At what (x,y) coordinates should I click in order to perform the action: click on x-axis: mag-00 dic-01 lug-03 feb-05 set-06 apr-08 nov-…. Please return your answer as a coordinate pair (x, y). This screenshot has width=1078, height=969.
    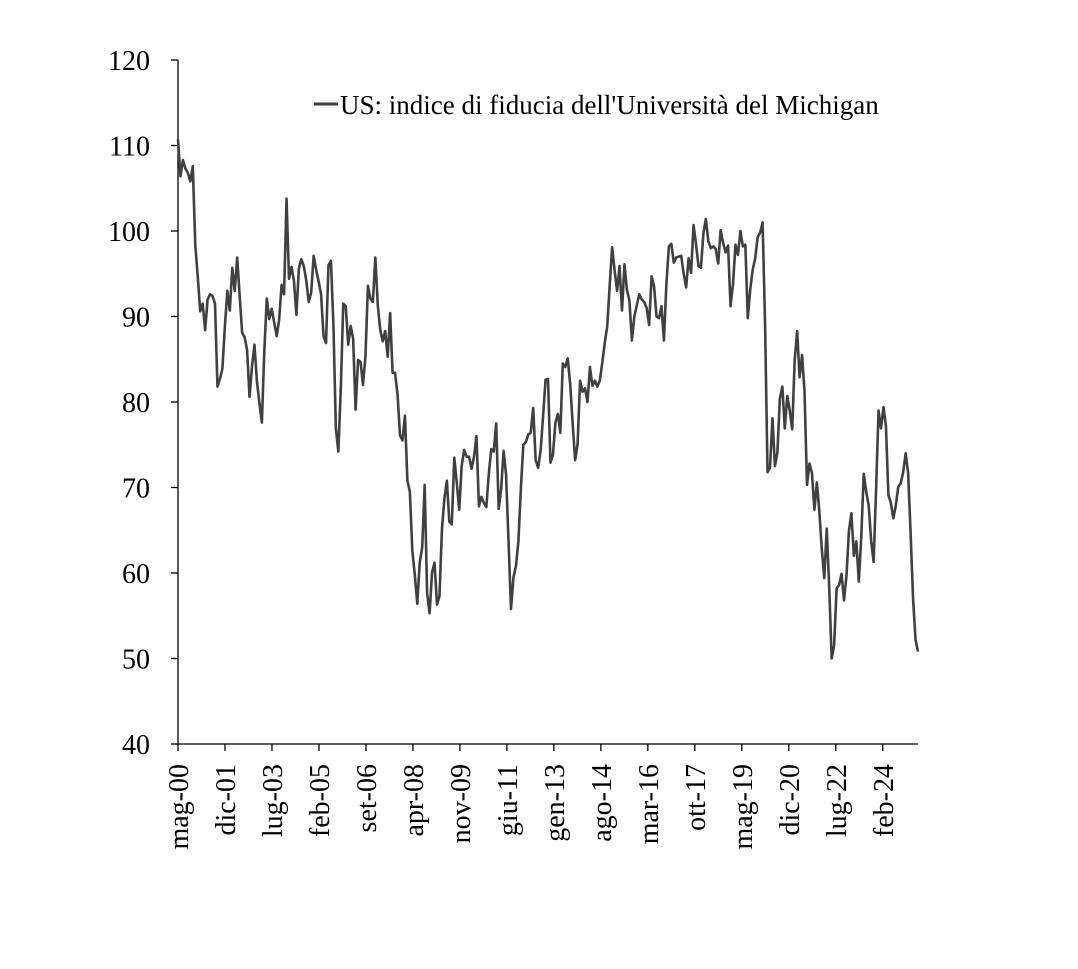
    Looking at the image, I should click on (541, 796).